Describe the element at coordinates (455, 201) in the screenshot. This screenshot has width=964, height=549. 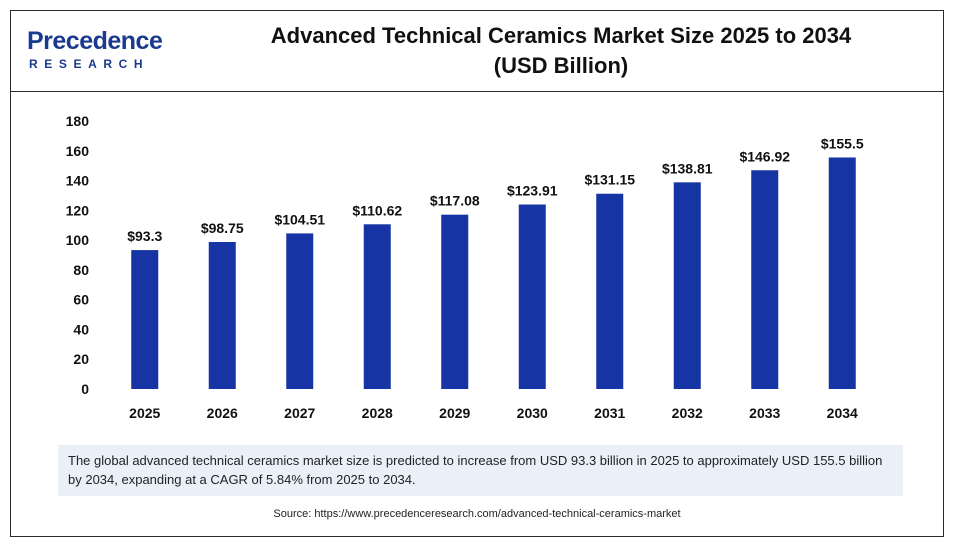
I see `data-label: $117.08` at that location.